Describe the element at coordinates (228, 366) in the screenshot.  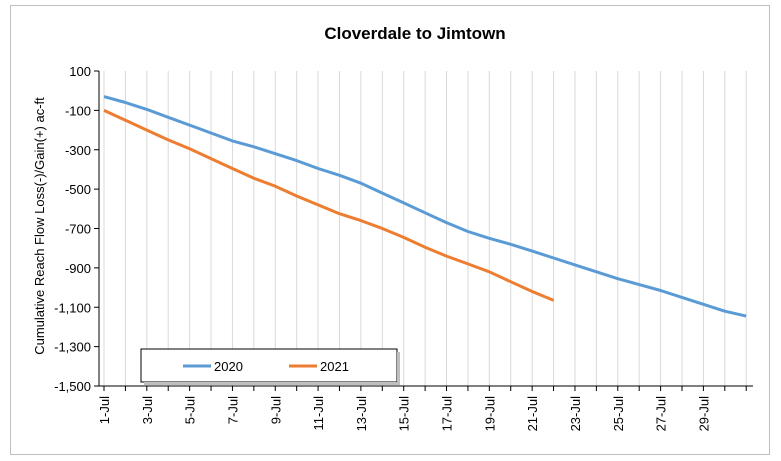
I see `legend-label-2020: 2020` at that location.